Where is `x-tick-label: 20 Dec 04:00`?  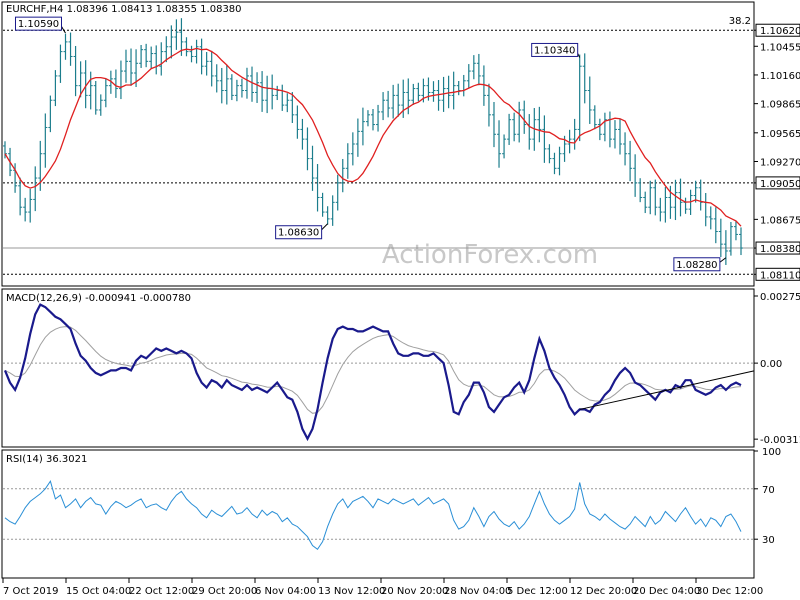 x-tick-label: 20 Dec 04:00 is located at coordinates (666, 591).